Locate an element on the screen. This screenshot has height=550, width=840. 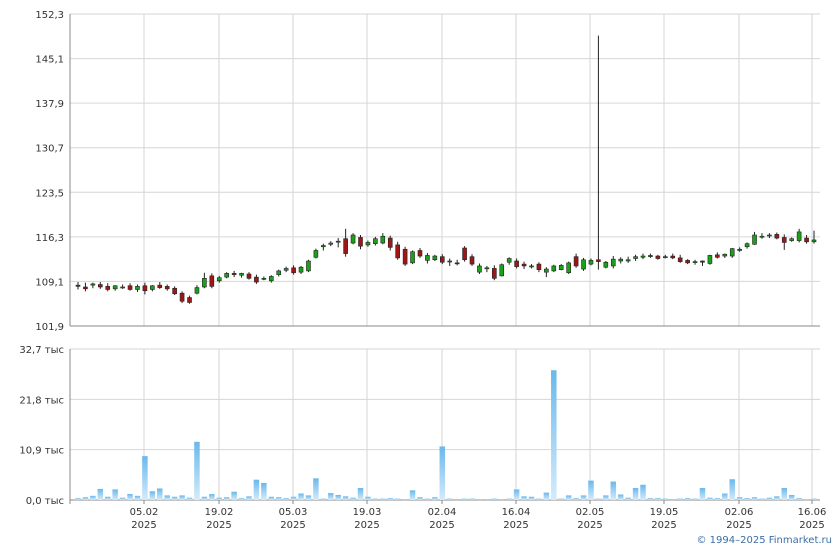
x-tick-label-date: 16.06 is located at coordinates (812, 512).